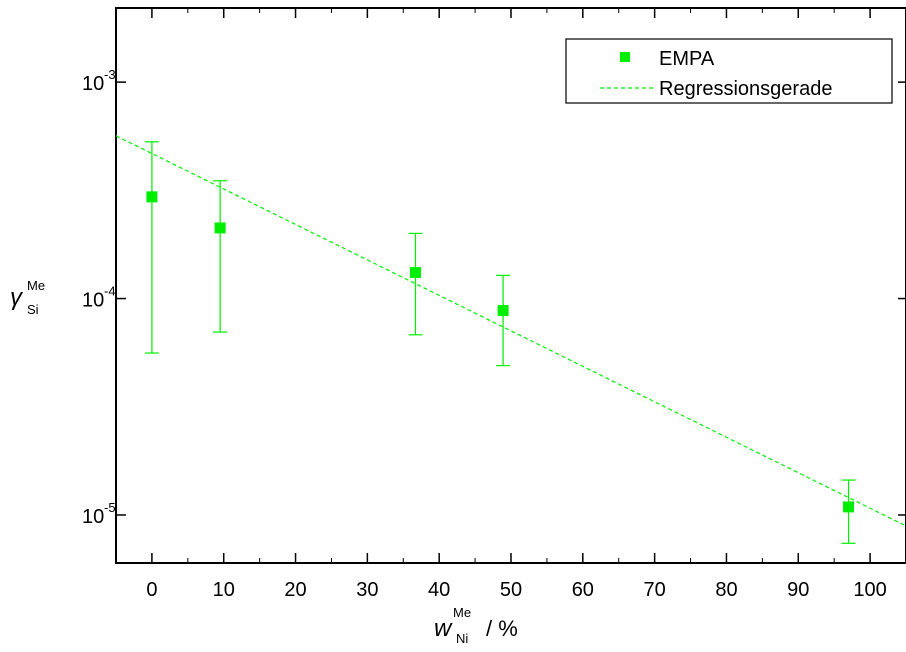  What do you see at coordinates (869, 590) in the screenshot?
I see `x-tick-label-10: 100` at bounding box center [869, 590].